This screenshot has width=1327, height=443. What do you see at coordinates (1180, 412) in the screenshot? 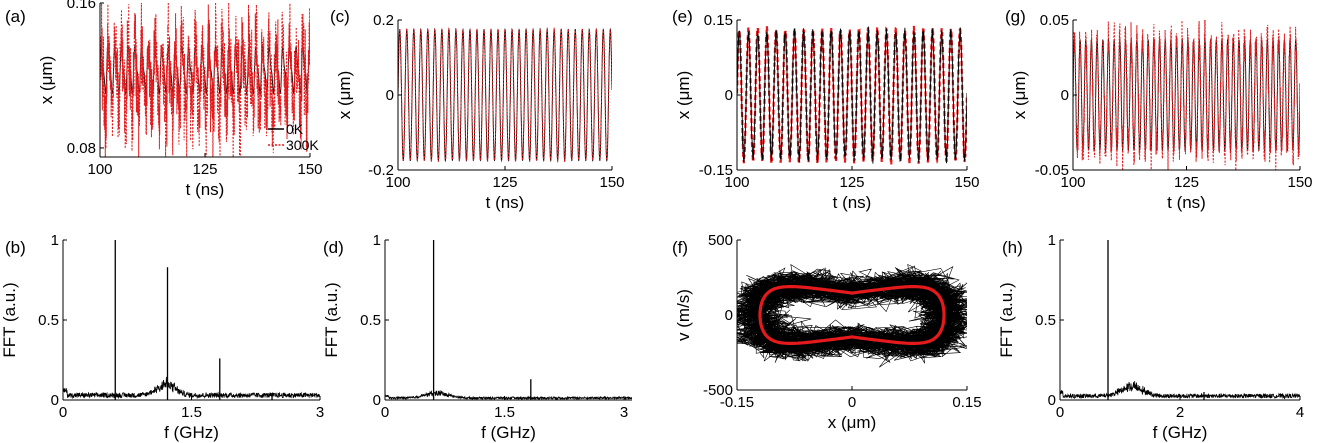
I see `x-tick-label: 2` at bounding box center [1180, 412].